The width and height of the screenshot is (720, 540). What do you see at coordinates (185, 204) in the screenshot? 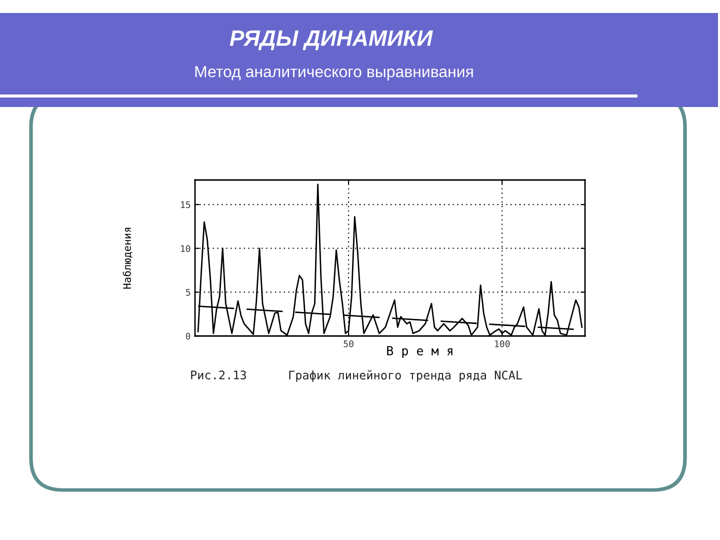
I see `y-tick-label: 15` at bounding box center [185, 204].